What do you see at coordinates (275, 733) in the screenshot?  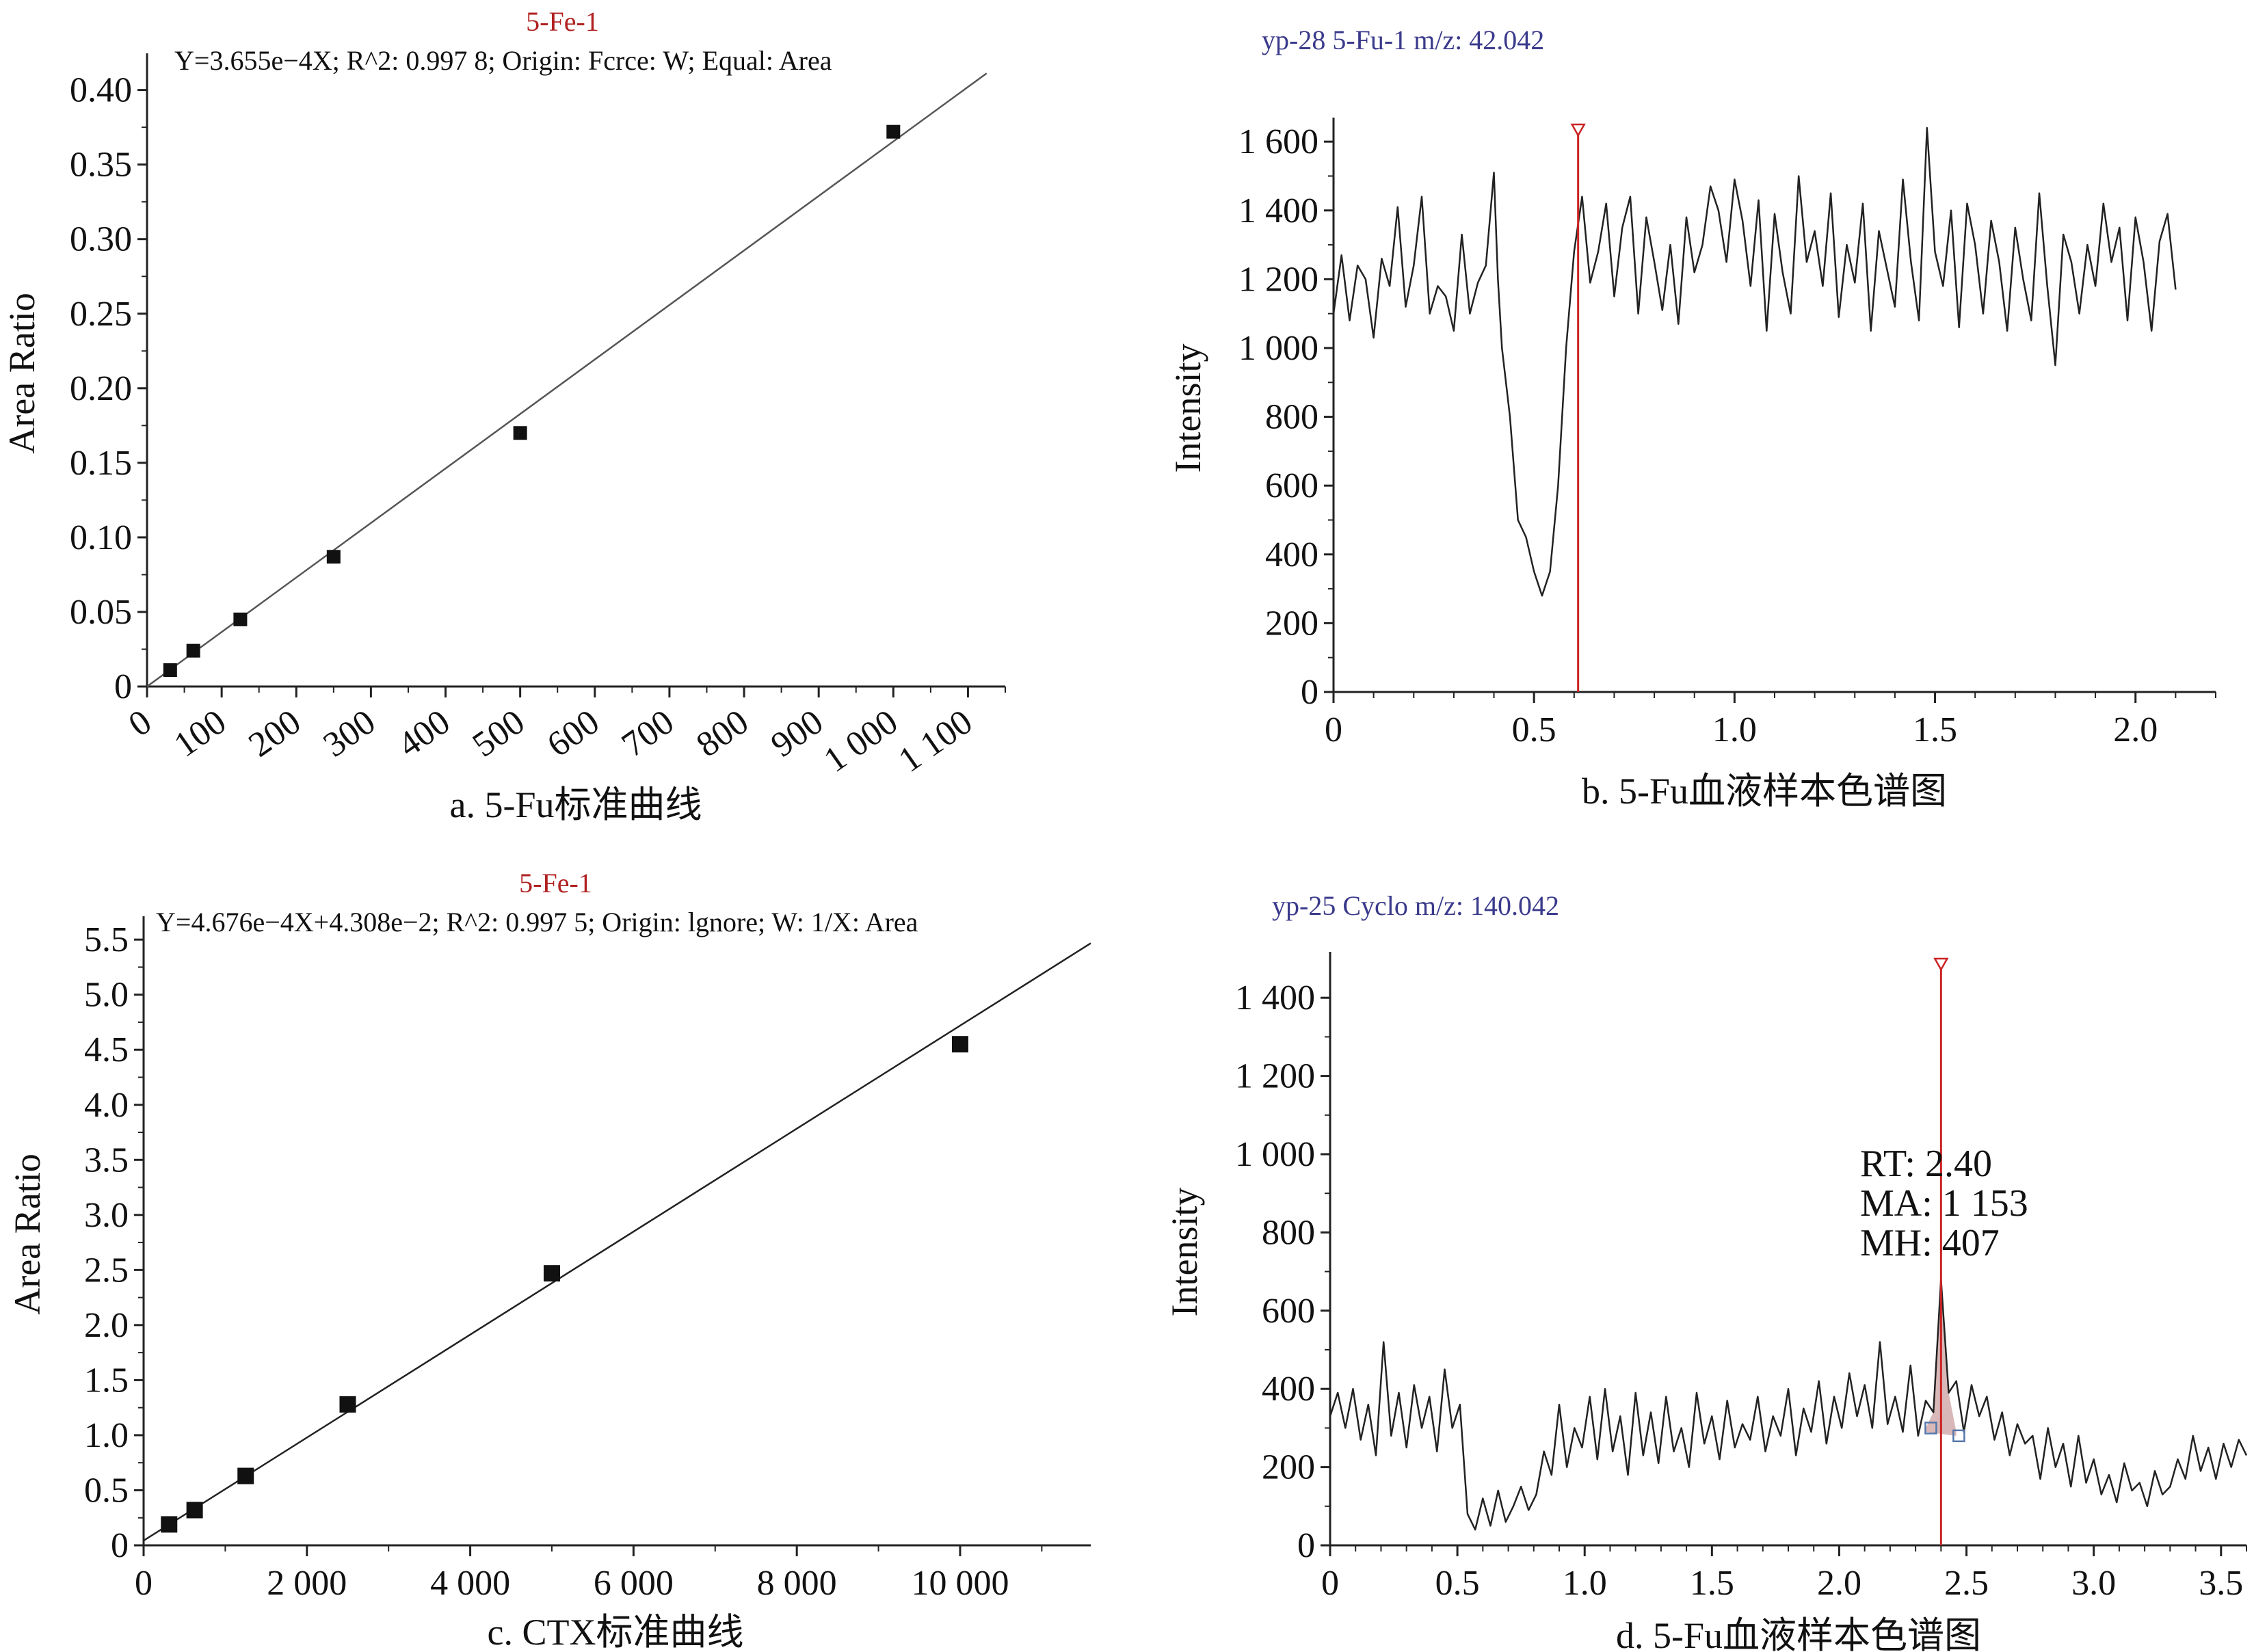 I see `x-tick-label: 200` at bounding box center [275, 733].